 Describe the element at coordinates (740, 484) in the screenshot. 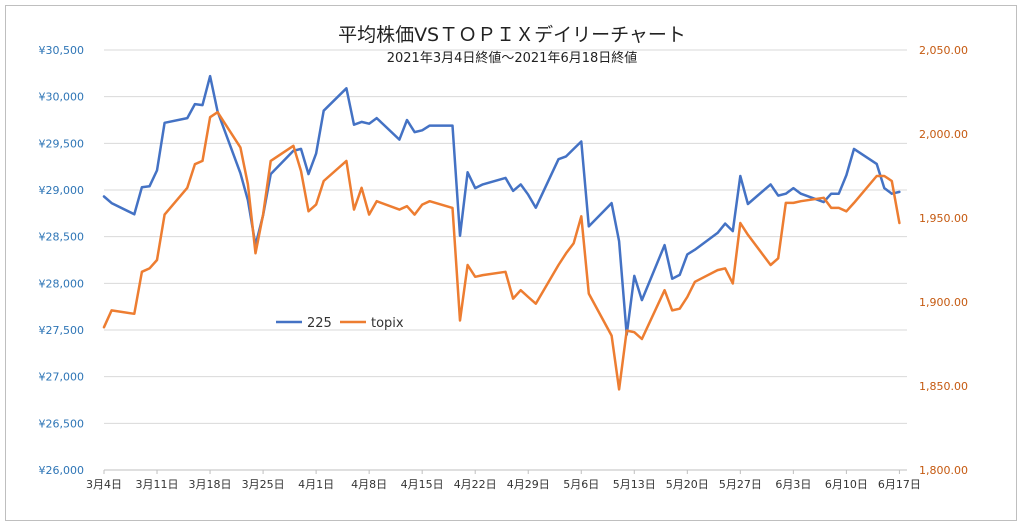

I see `x-tick-label: 5月27日` at that location.